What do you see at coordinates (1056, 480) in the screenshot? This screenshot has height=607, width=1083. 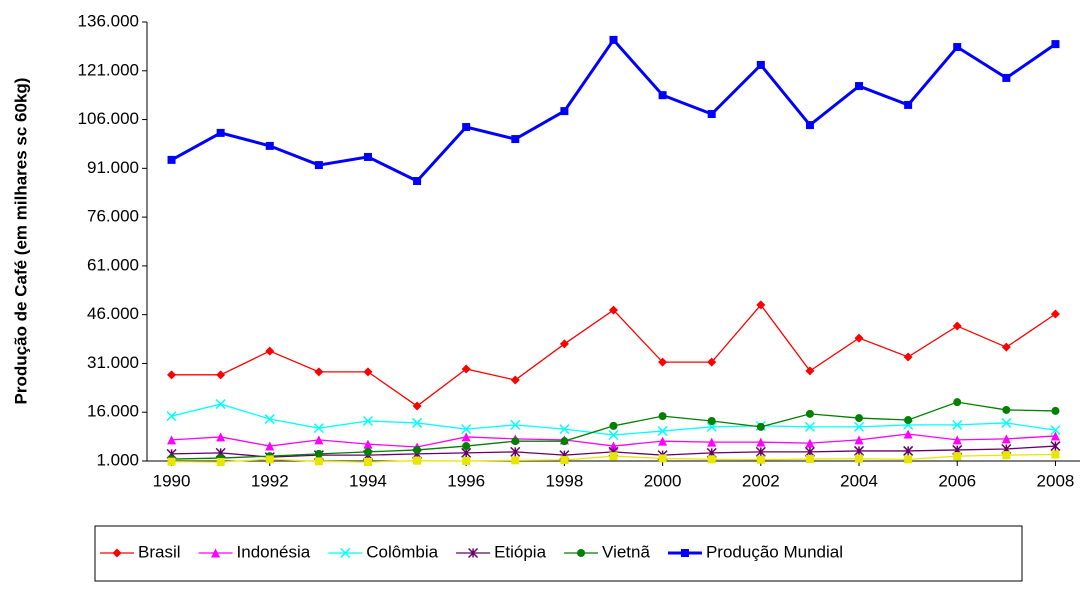 I see `x-tick-label: 2008` at bounding box center [1056, 480].